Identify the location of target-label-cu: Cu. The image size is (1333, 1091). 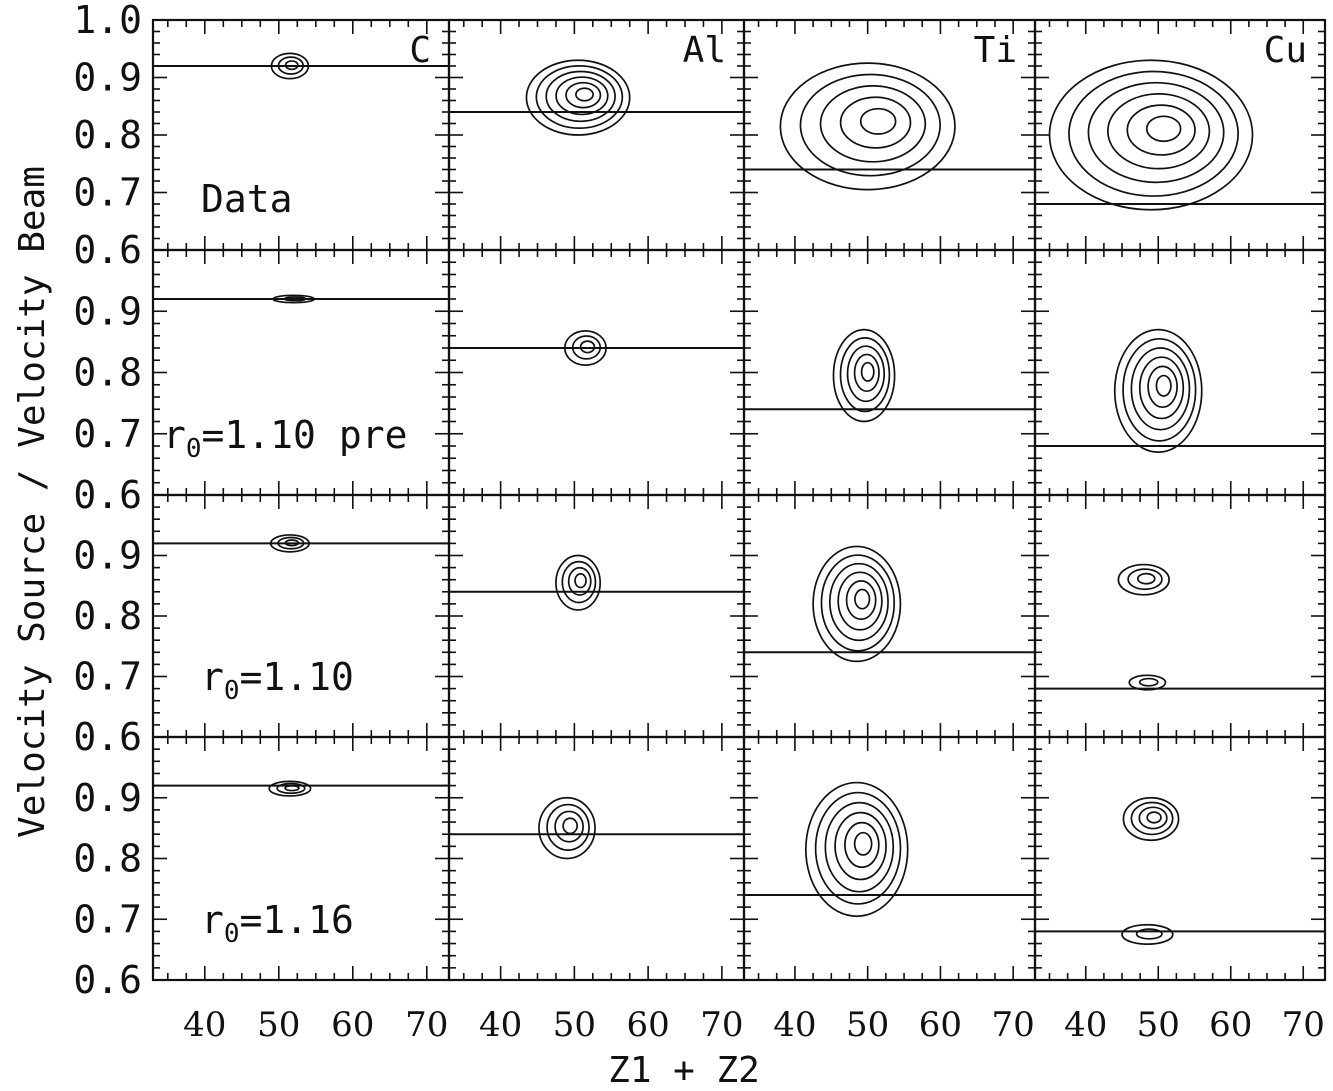
(1285, 50).